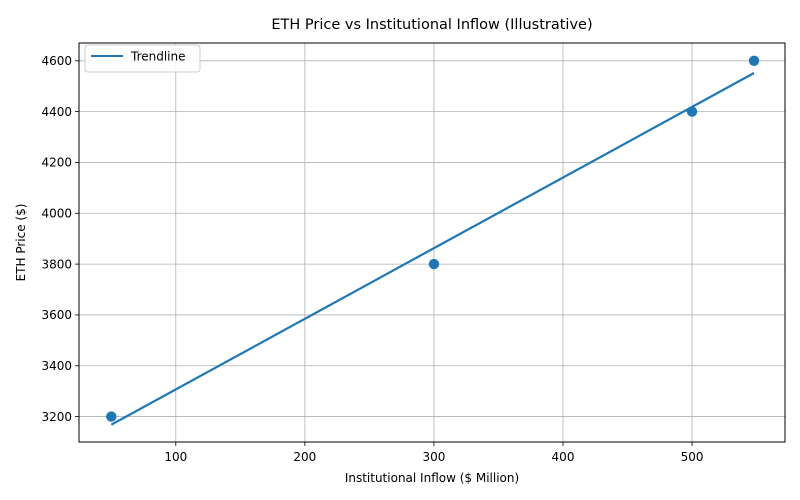 The width and height of the screenshot is (800, 500). Describe the element at coordinates (56, 366) in the screenshot. I see `y-tick-label: 3400` at that location.